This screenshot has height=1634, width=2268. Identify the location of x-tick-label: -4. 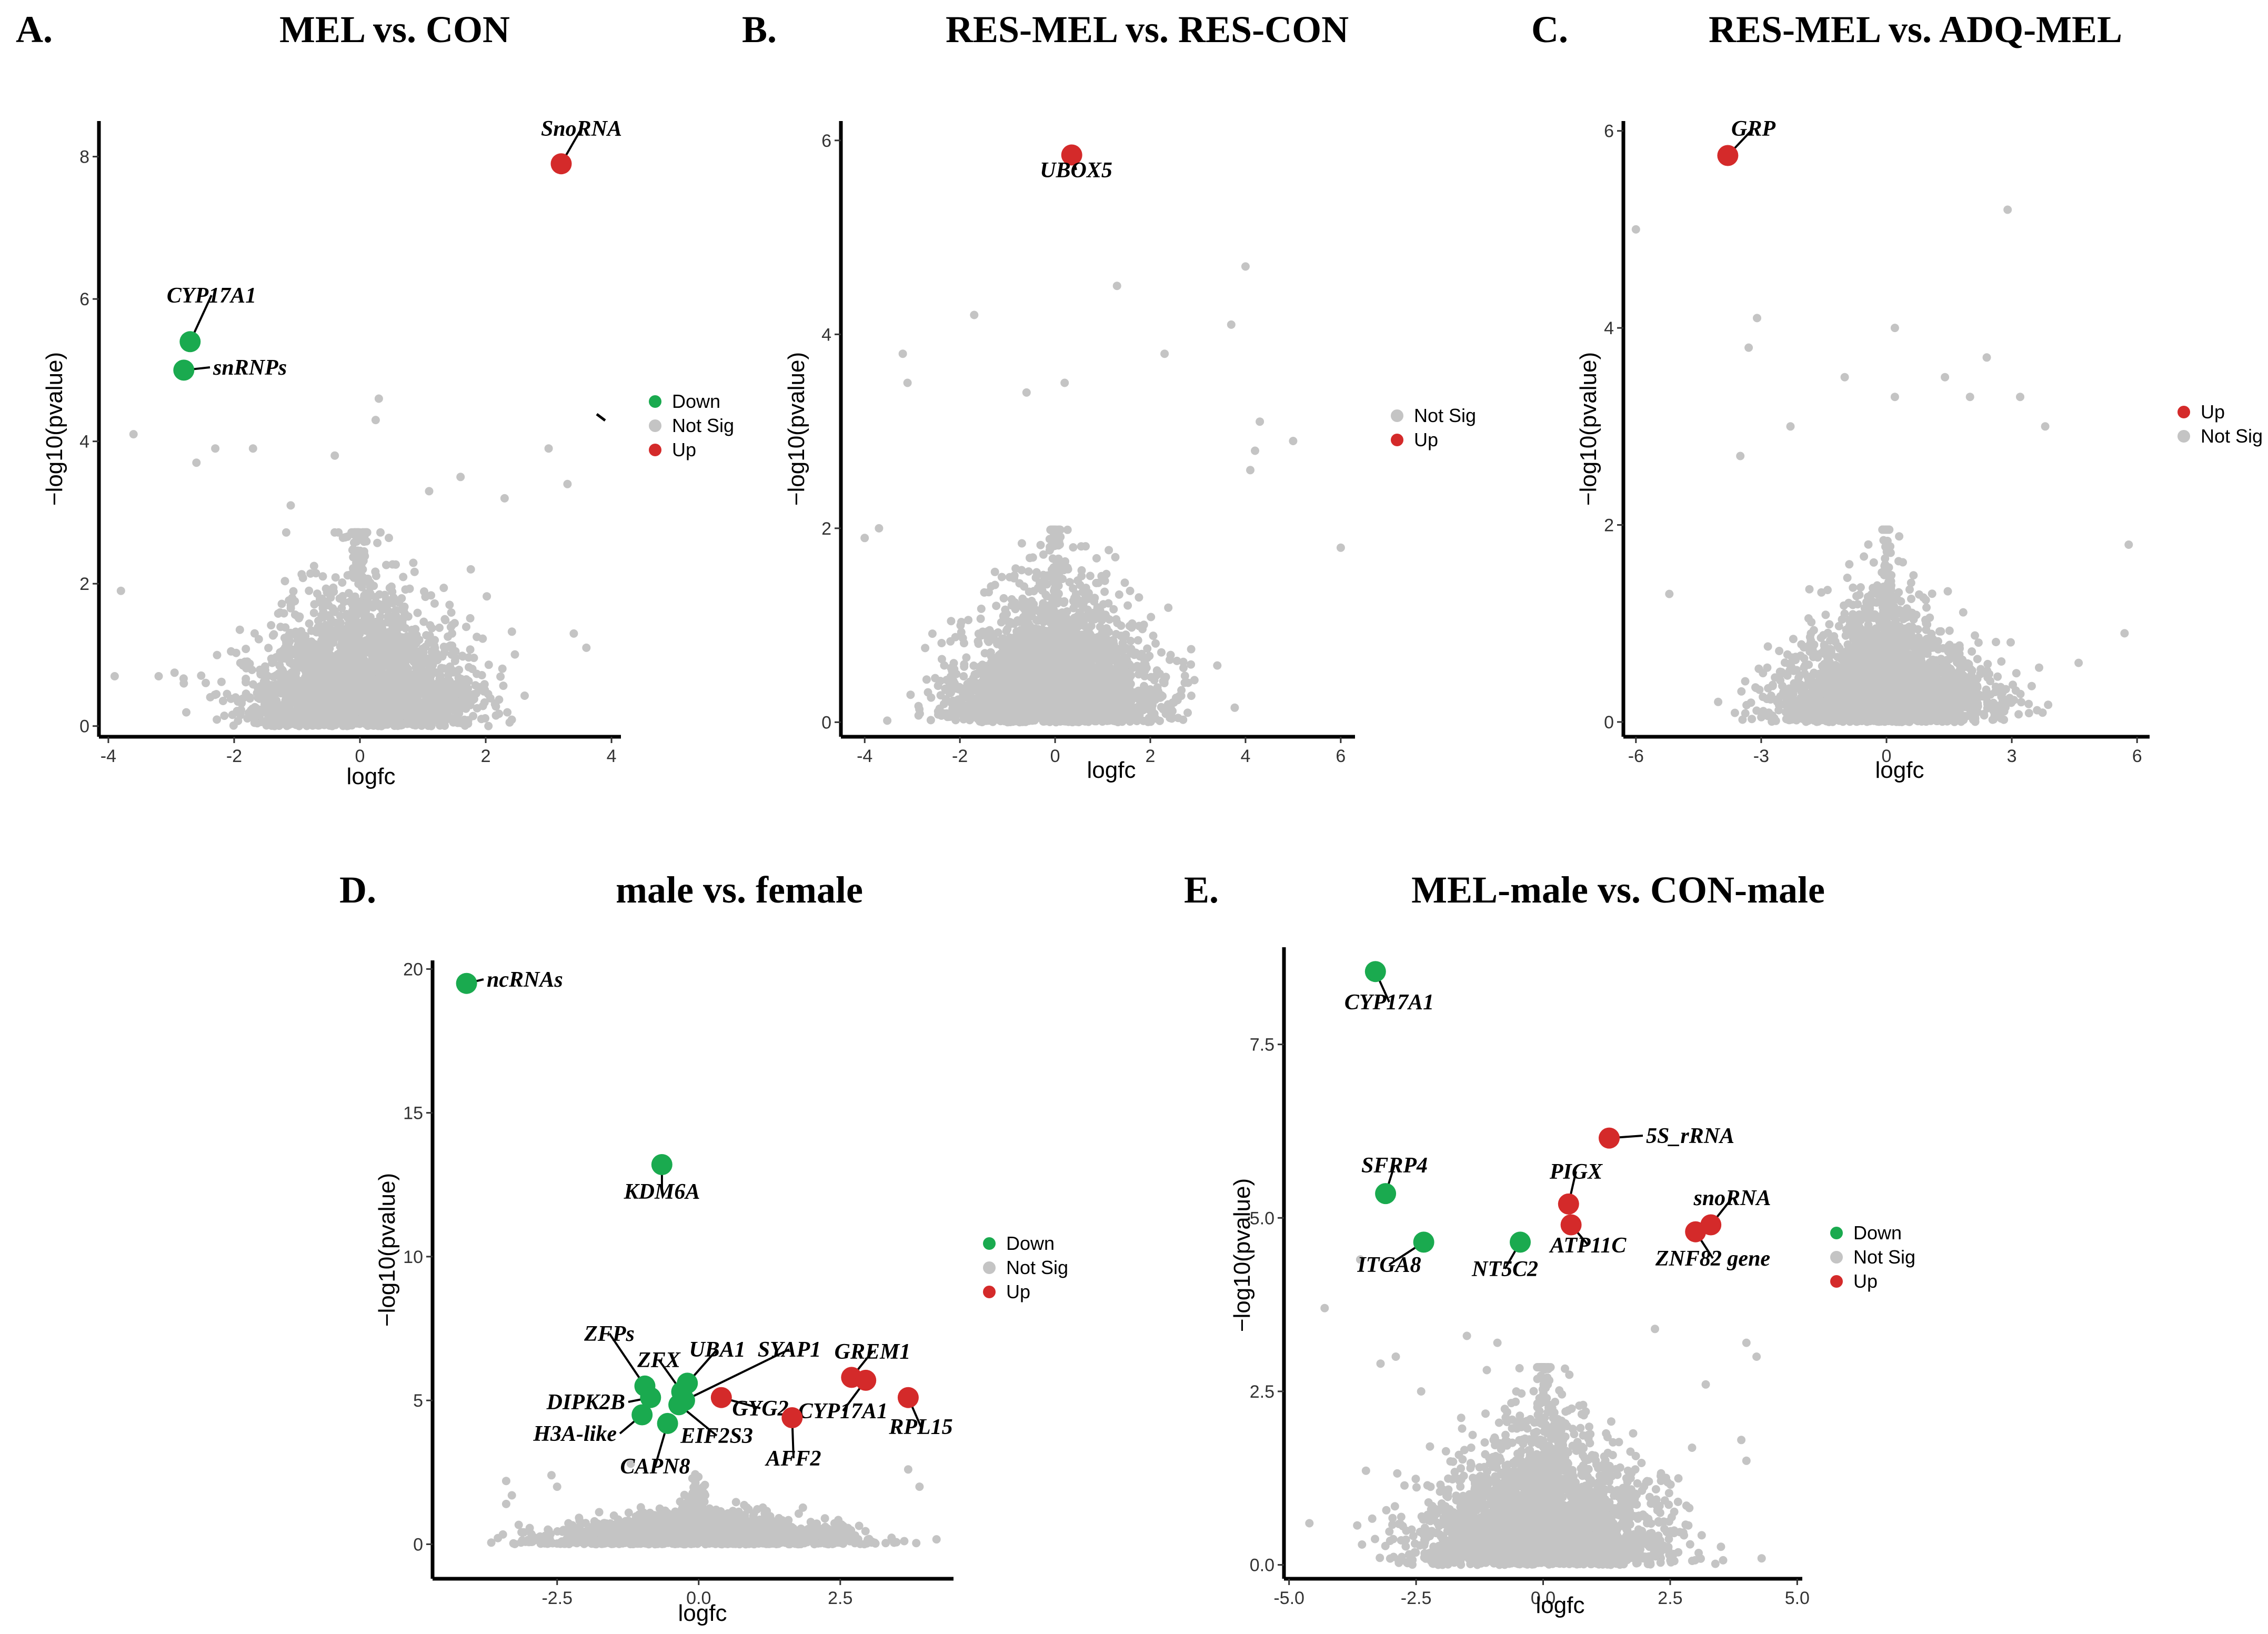
(108, 756).